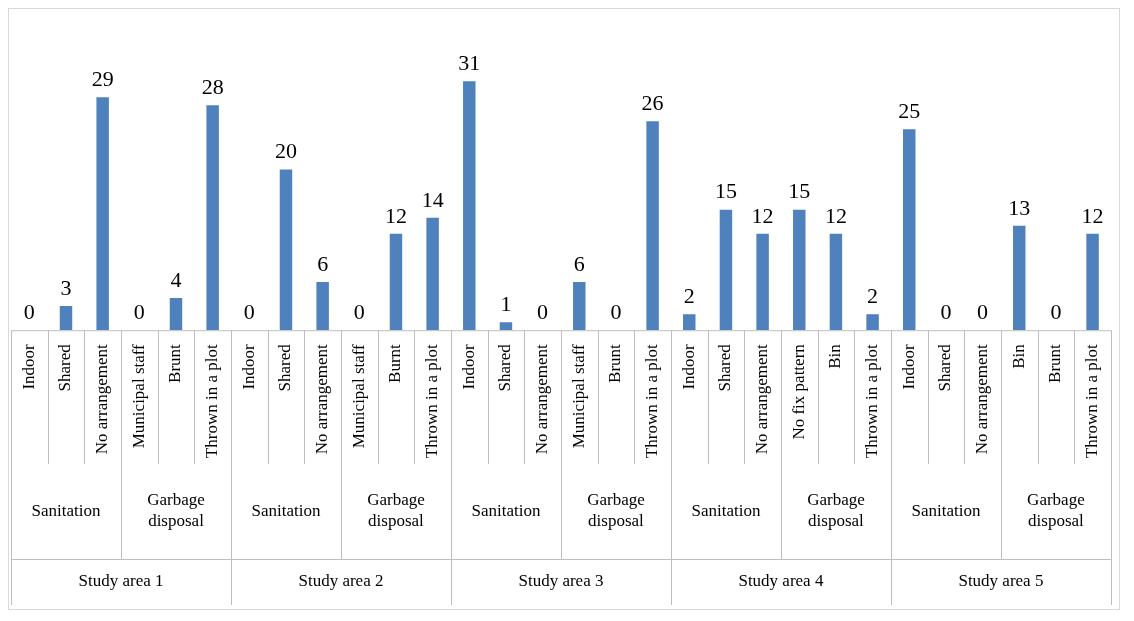 The width and height of the screenshot is (1134, 621). I want to click on data-label: 20, so click(285, 151).